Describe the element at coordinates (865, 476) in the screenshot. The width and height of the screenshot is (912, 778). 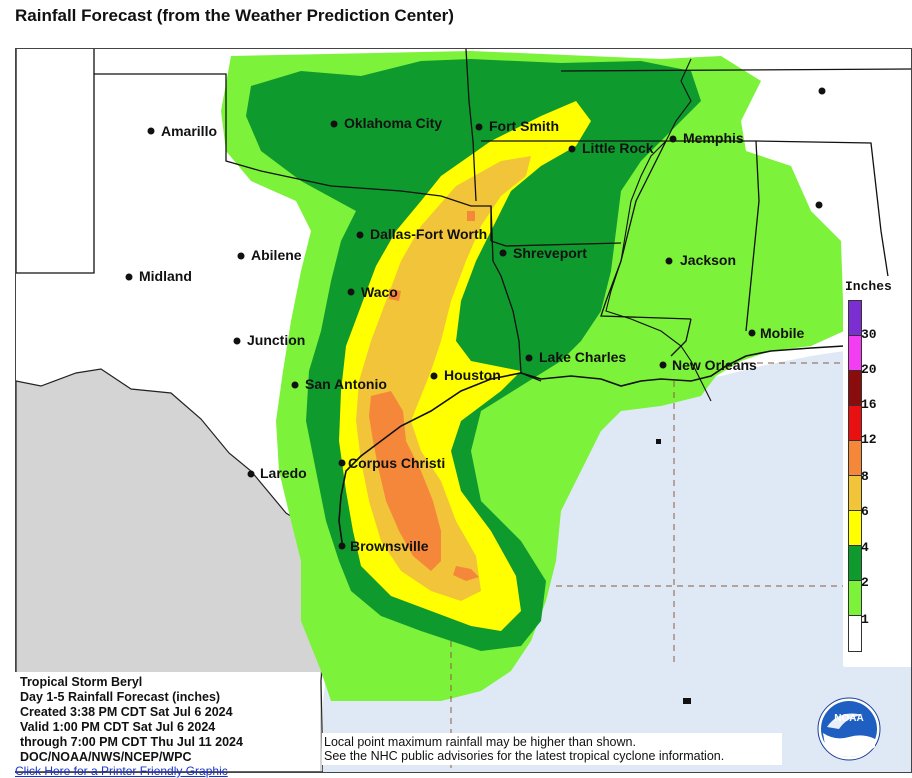
I see `legend-label-8: 8` at that location.